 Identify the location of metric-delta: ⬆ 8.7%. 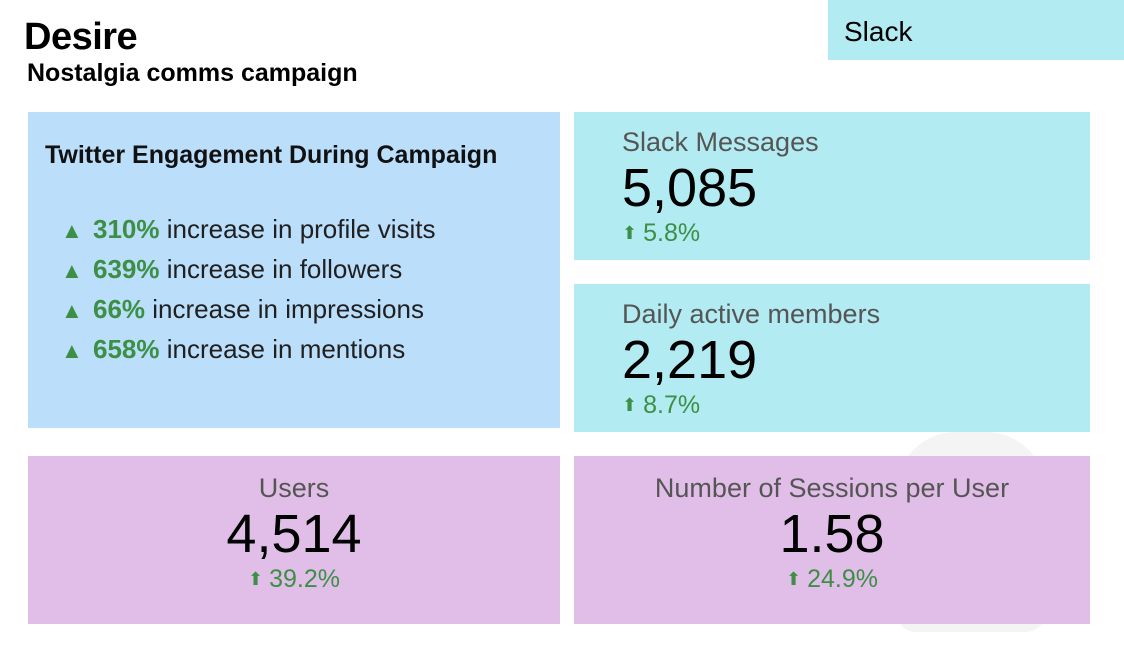
(661, 405).